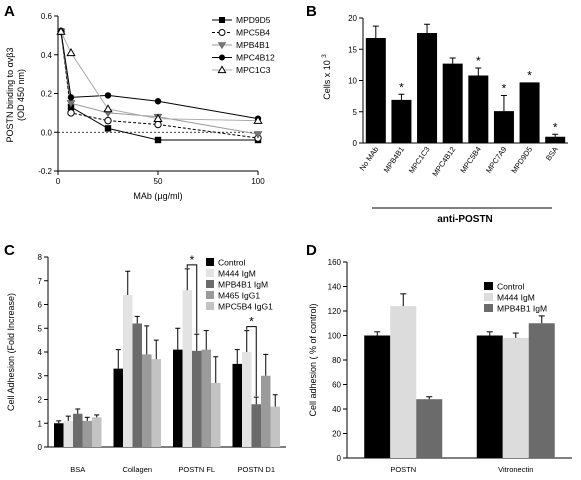  Describe the element at coordinates (335, 311) in the screenshot. I see `panel-d-y-tick-label: 120` at that location.